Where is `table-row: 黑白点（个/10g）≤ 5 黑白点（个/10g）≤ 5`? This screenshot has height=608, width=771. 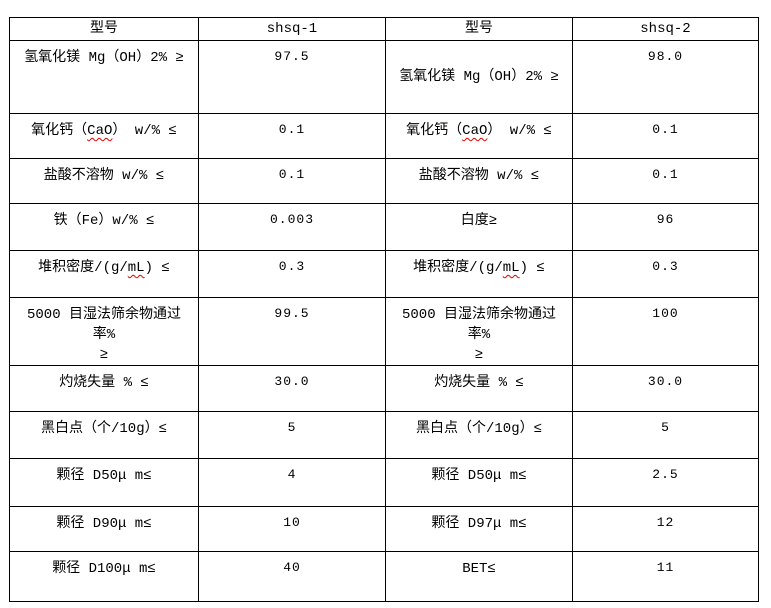 table-row: 黑白点（个/10g）≤ 5 黑白点（个/10g）≤ 5 is located at coordinates (384, 435).